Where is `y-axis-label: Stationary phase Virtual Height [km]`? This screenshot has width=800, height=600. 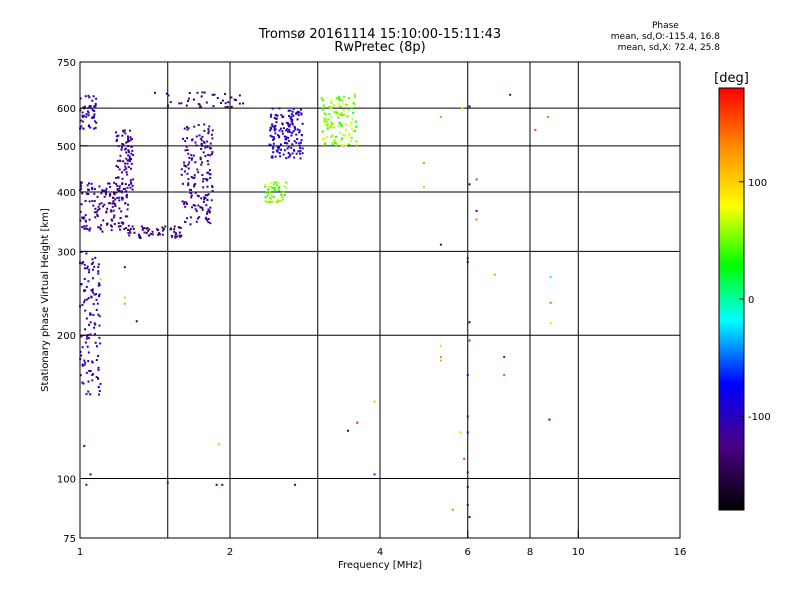
y-axis-label: Stationary phase Virtual Height [km] is located at coordinates (45, 300).